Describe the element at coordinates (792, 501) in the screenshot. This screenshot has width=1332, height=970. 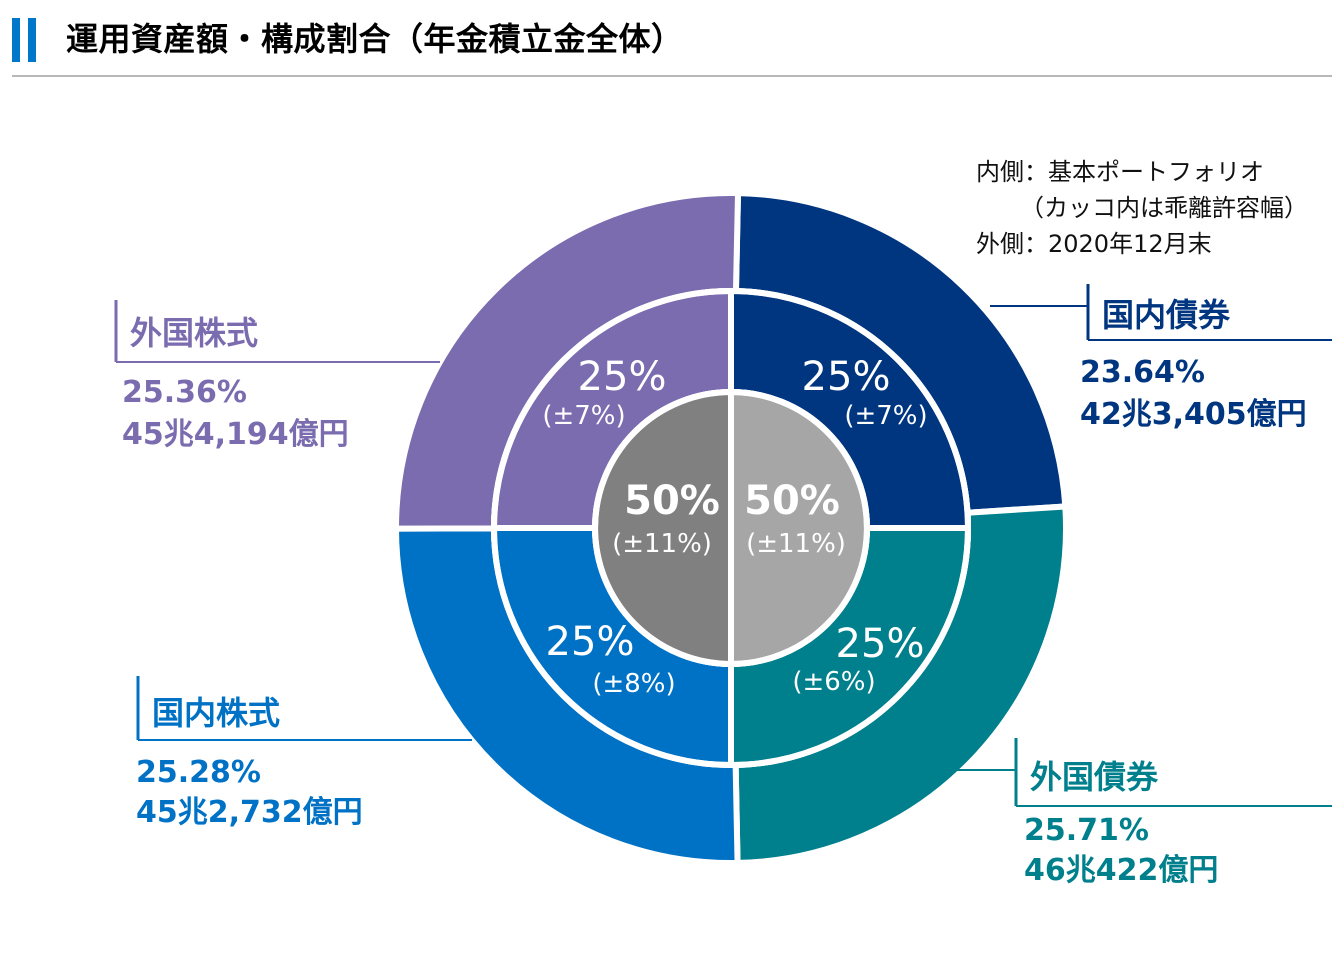
I see `inner-label-bonds-total: 50%` at that location.